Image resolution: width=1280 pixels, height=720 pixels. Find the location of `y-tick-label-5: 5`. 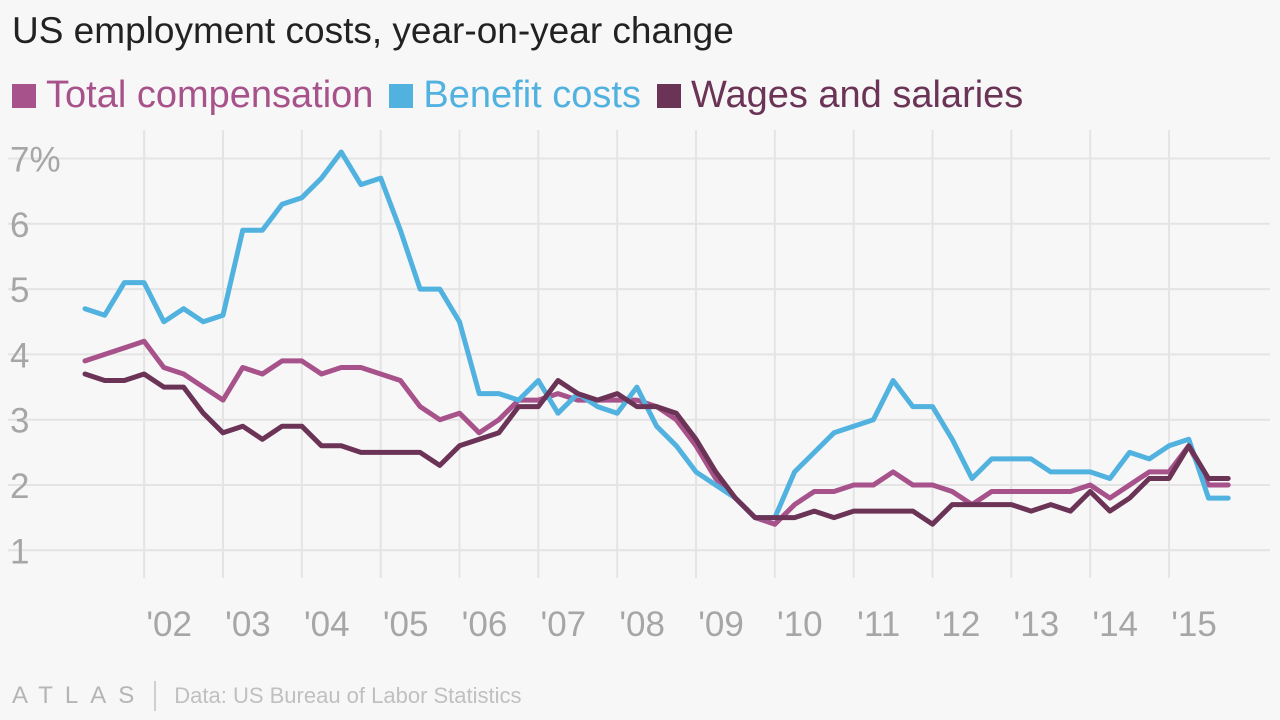

y-tick-label-5: 5 is located at coordinates (19, 290).